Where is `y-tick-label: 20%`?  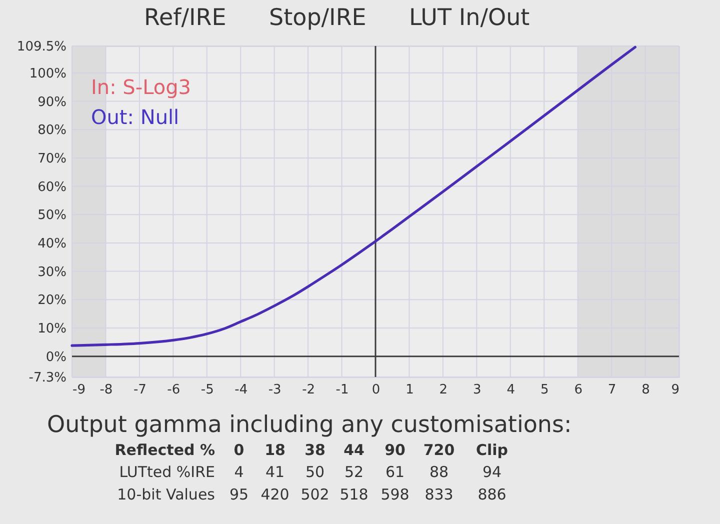 y-tick-label: 20% is located at coordinates (52, 300).